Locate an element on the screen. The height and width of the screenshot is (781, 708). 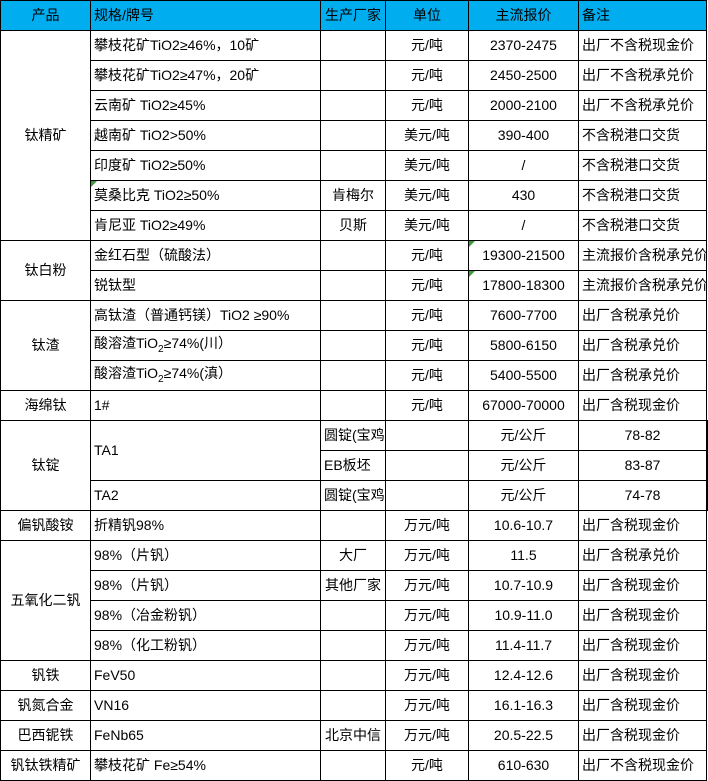
price-cell: 20.5-22.5 is located at coordinates (523, 735).